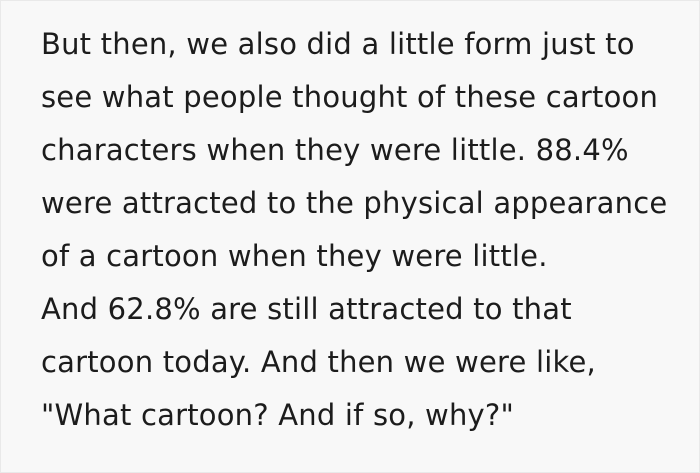  Describe the element at coordinates (306, 309) in the screenshot. I see `quote-line: And 62.8% are still attracted to that` at that location.